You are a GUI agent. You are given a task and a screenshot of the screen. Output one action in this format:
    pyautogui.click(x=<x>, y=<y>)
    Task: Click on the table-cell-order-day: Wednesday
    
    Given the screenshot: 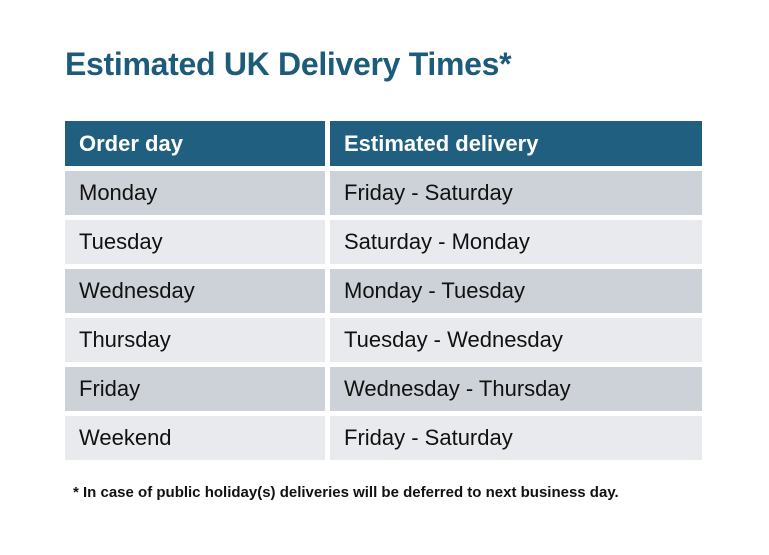 What is the action you would take?
    pyautogui.click(x=195, y=291)
    